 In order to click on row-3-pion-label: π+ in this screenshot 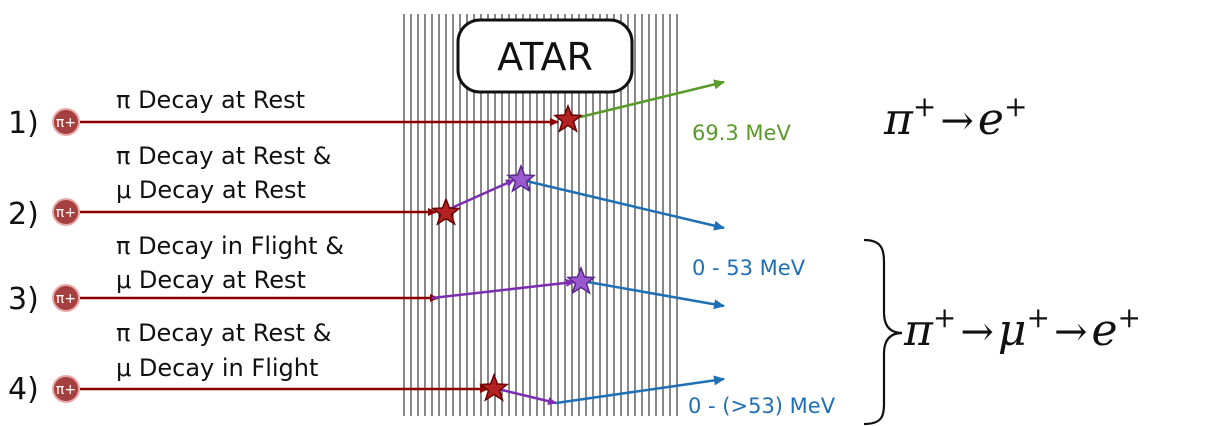, I will do `click(66, 299)`.